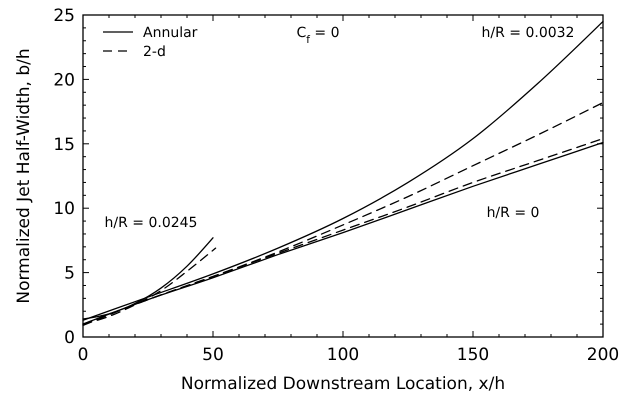  Describe the element at coordinates (170, 33) in the screenshot. I see `legend-label: Annular` at that location.